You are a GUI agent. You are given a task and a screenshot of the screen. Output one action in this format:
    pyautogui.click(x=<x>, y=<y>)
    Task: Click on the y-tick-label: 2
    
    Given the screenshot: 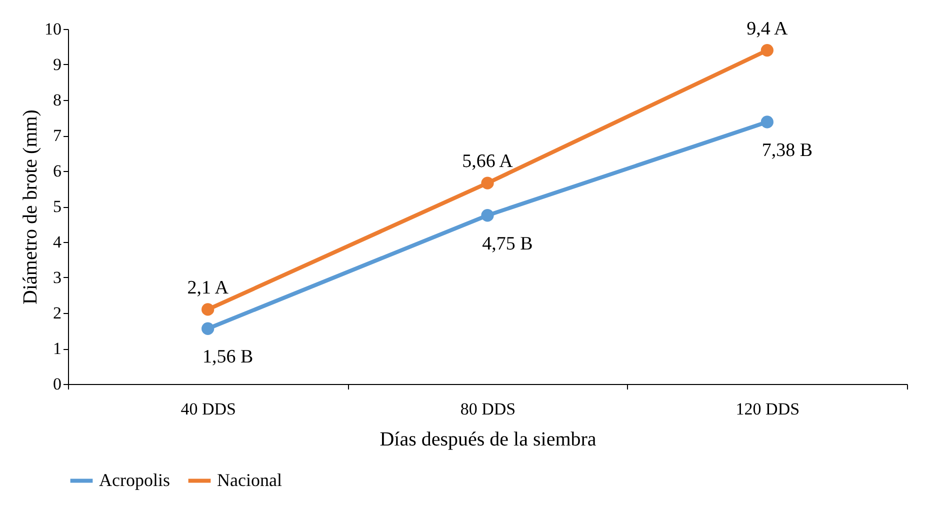 What is the action you would take?
    pyautogui.click(x=57, y=313)
    